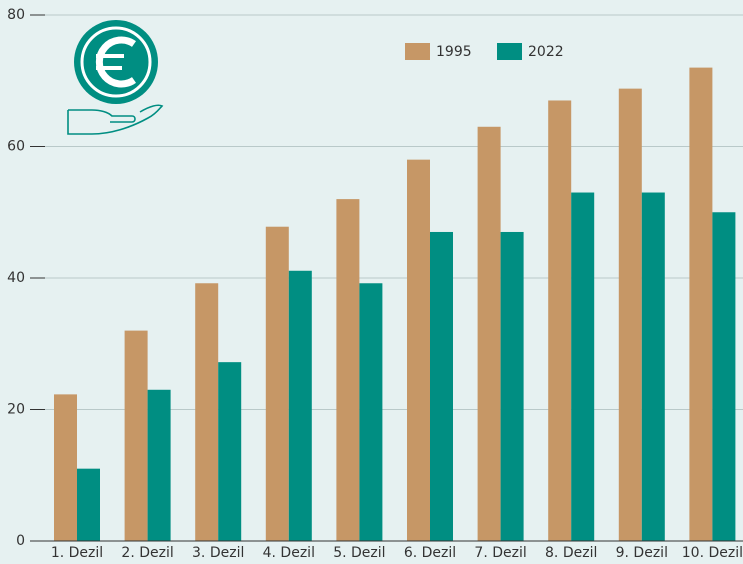 This screenshot has height=564, width=743. Describe the element at coordinates (712, 553) in the screenshot. I see `x-tick-label: 10. Dezil` at that location.